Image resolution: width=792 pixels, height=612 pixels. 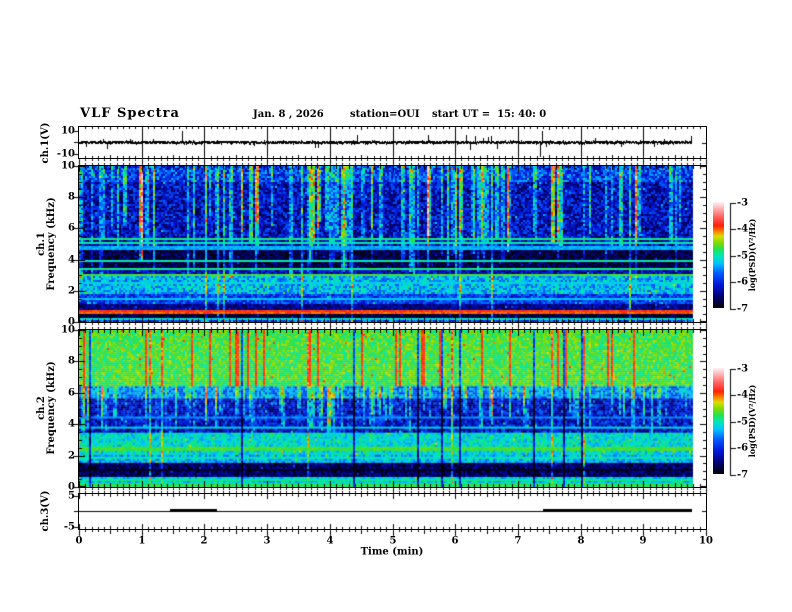 I want to click on date-label: Jan. 8 , 2026, so click(x=288, y=114).